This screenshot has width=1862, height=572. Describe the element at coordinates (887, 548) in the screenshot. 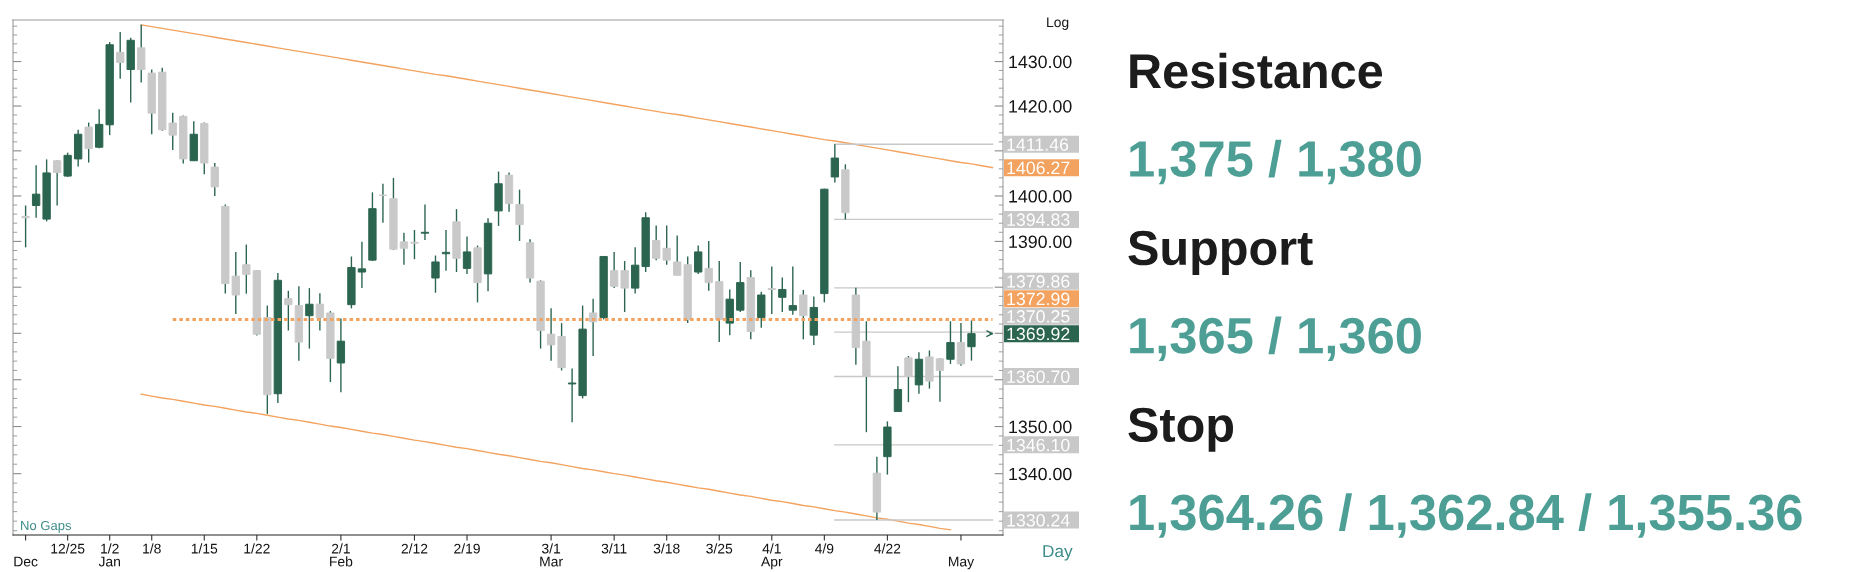

I see `x-tick-label: 4/22` at that location.